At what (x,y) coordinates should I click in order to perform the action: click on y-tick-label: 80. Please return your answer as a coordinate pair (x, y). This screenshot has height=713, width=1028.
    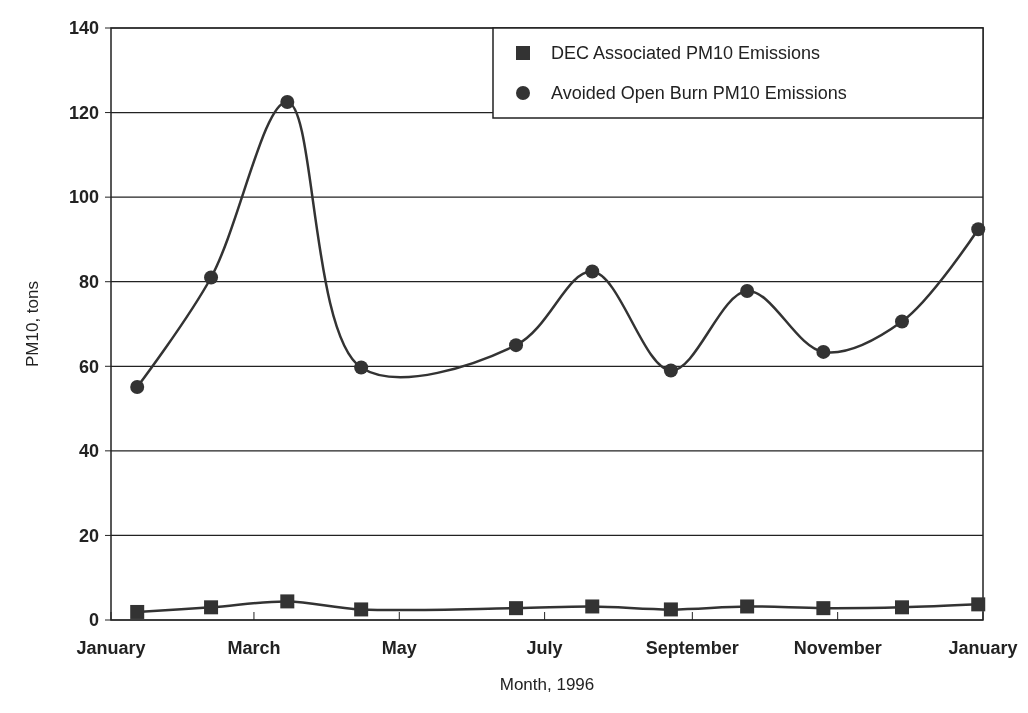
    Looking at the image, I should click on (88, 282).